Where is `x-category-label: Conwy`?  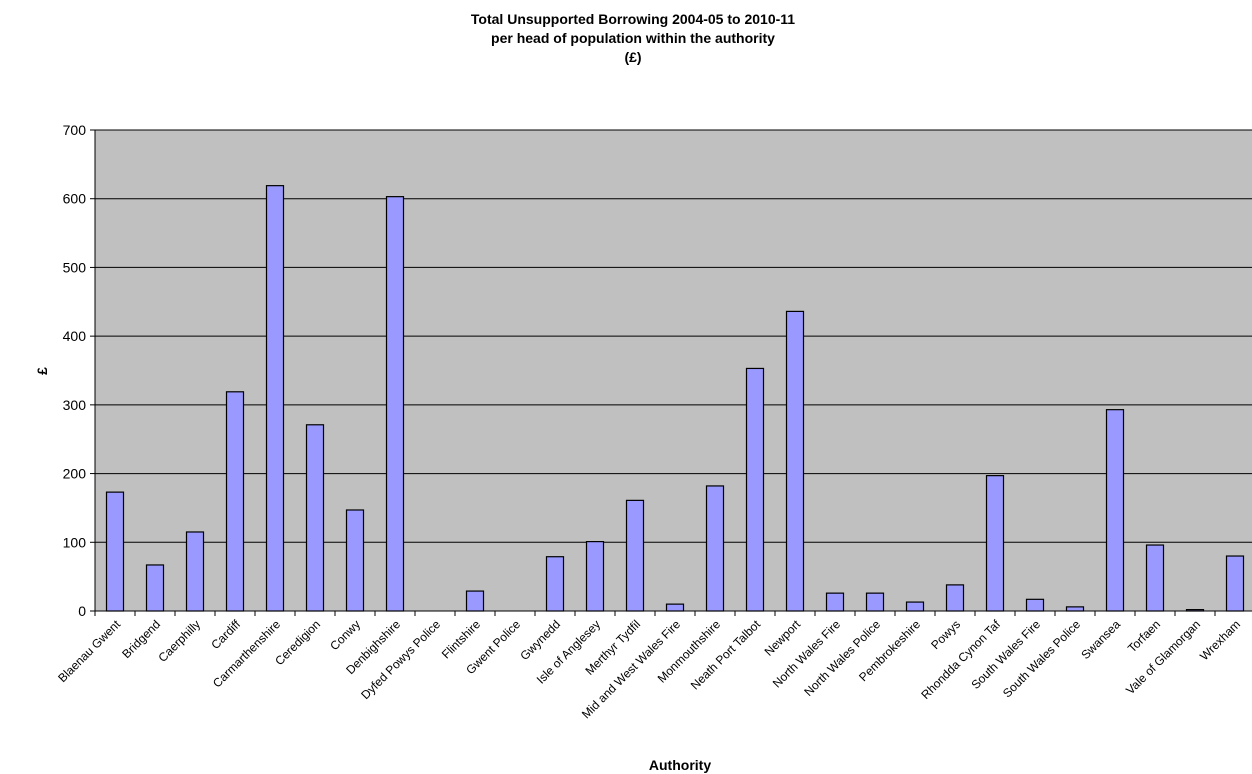
x-category-label: Conwy is located at coordinates (345, 635).